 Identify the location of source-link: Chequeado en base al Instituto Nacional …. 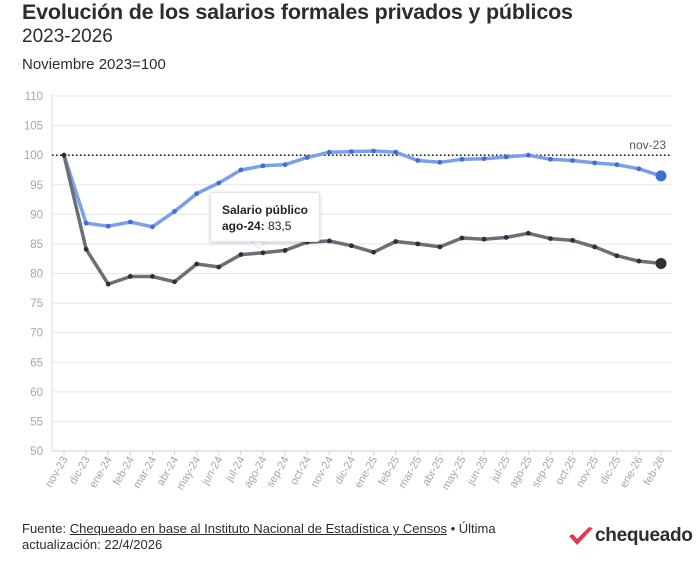
(258, 528).